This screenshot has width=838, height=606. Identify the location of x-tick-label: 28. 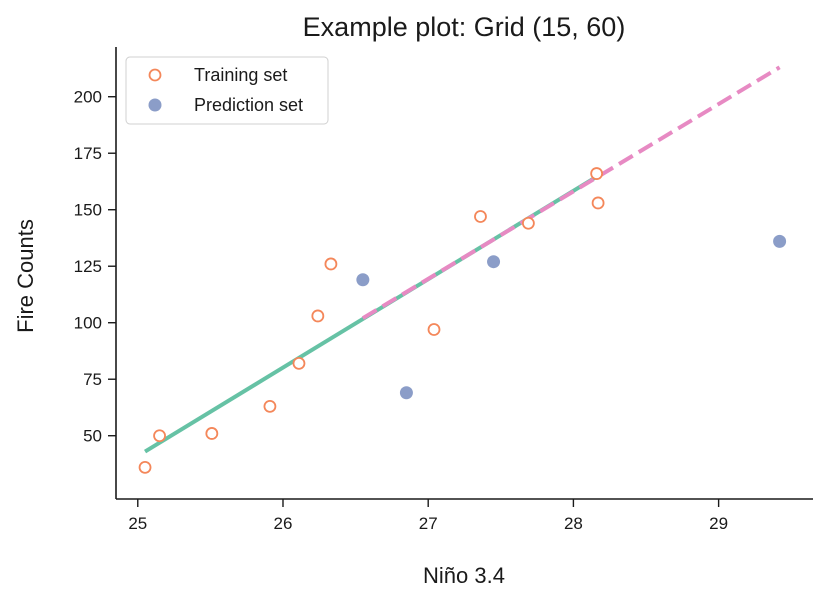
(573, 523).